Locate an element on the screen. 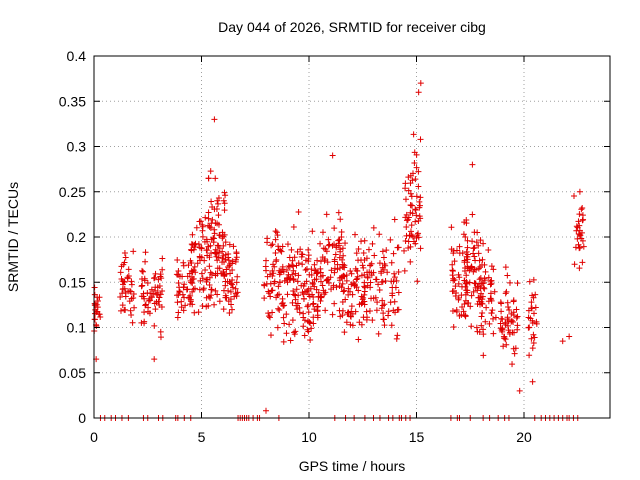 This screenshot has width=640, height=480. x-tick-label: 5 is located at coordinates (202, 437).